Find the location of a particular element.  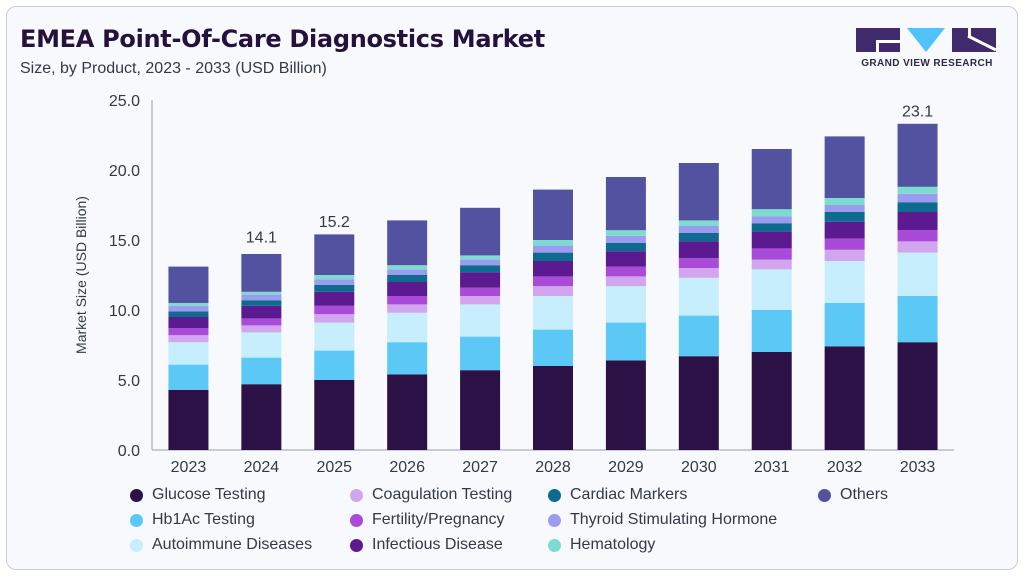

x-tick-label: 2030 is located at coordinates (699, 467).